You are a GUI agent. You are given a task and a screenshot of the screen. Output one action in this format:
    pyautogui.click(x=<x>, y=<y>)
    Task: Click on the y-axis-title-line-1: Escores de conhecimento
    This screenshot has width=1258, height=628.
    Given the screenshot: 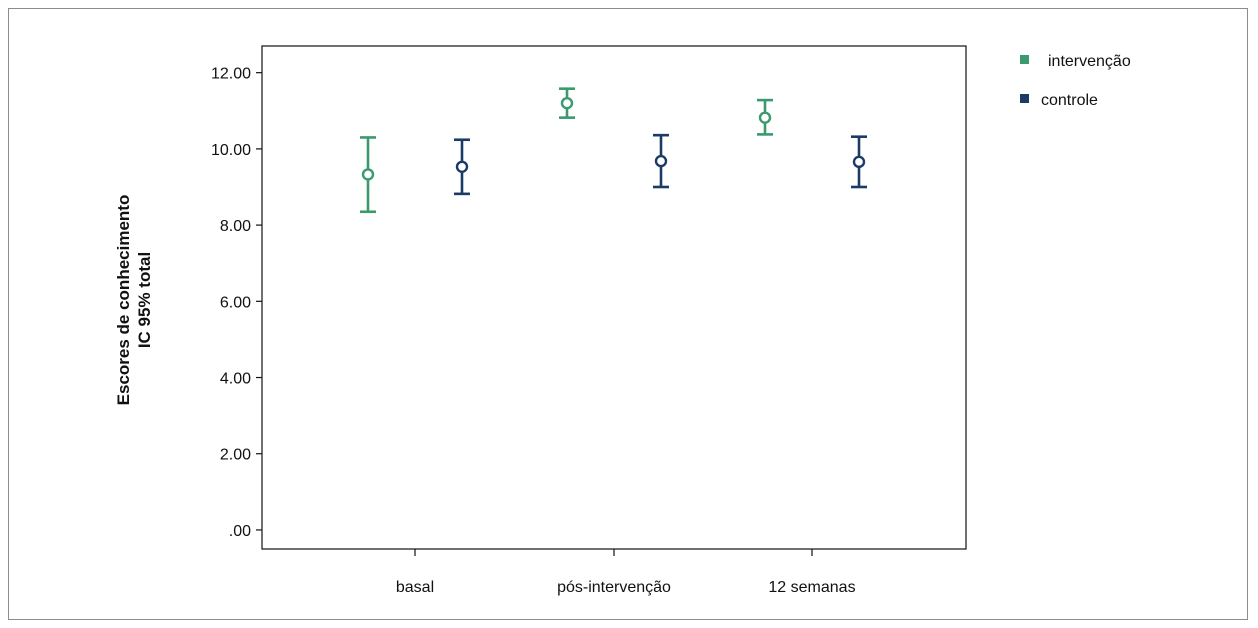 What is the action you would take?
    pyautogui.click(x=123, y=300)
    